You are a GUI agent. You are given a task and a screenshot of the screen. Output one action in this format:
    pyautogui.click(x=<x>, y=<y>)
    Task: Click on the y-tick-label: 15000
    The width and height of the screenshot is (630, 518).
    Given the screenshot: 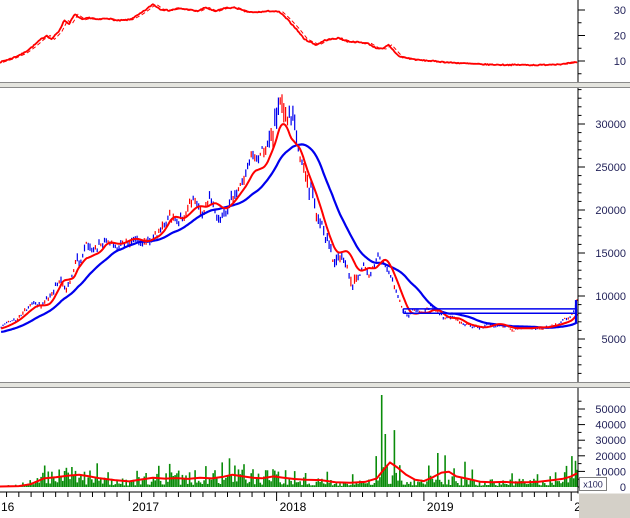 What is the action you would take?
    pyautogui.click(x=610, y=254)
    